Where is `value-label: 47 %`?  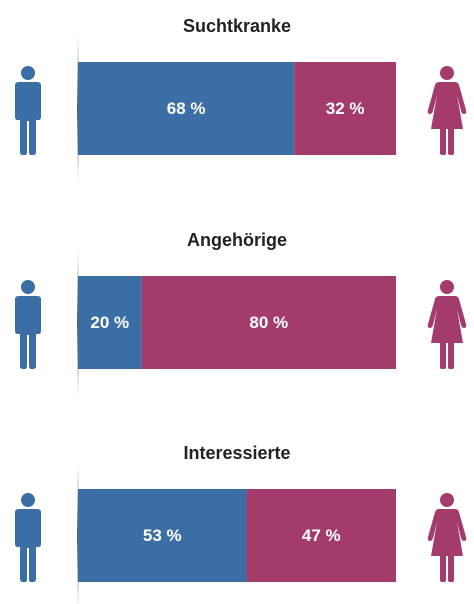
value-label: 47 % is located at coordinates (321, 535).